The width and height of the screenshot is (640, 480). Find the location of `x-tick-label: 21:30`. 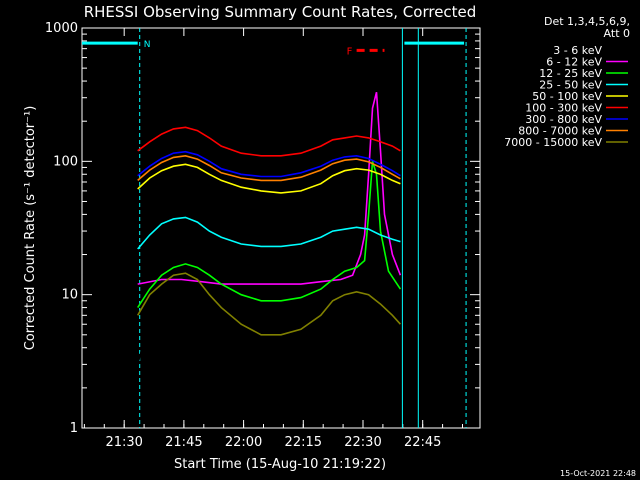

x-tick-label: 21:30 is located at coordinates (123, 442).